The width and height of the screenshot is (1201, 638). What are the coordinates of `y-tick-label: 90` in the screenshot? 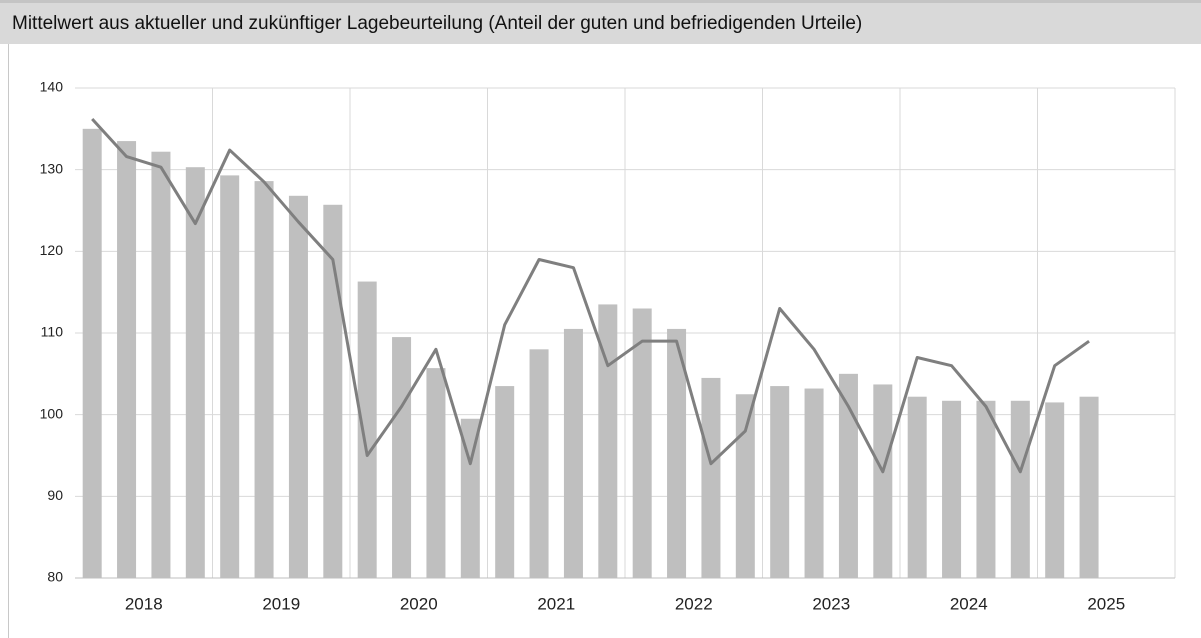 It's located at (55, 495).